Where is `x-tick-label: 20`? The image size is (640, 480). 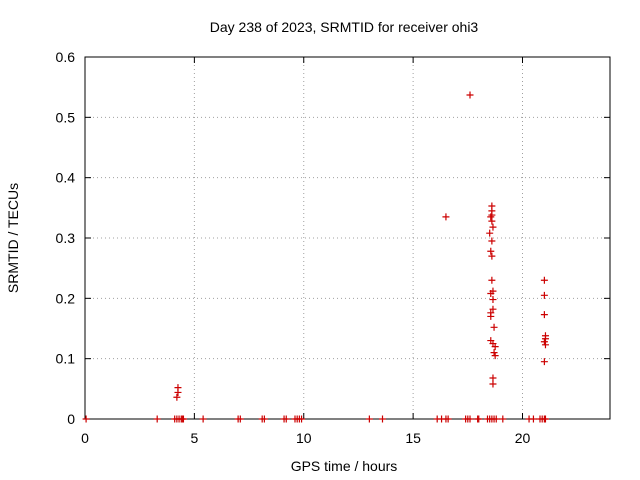 x-tick-label: 20 is located at coordinates (523, 438).